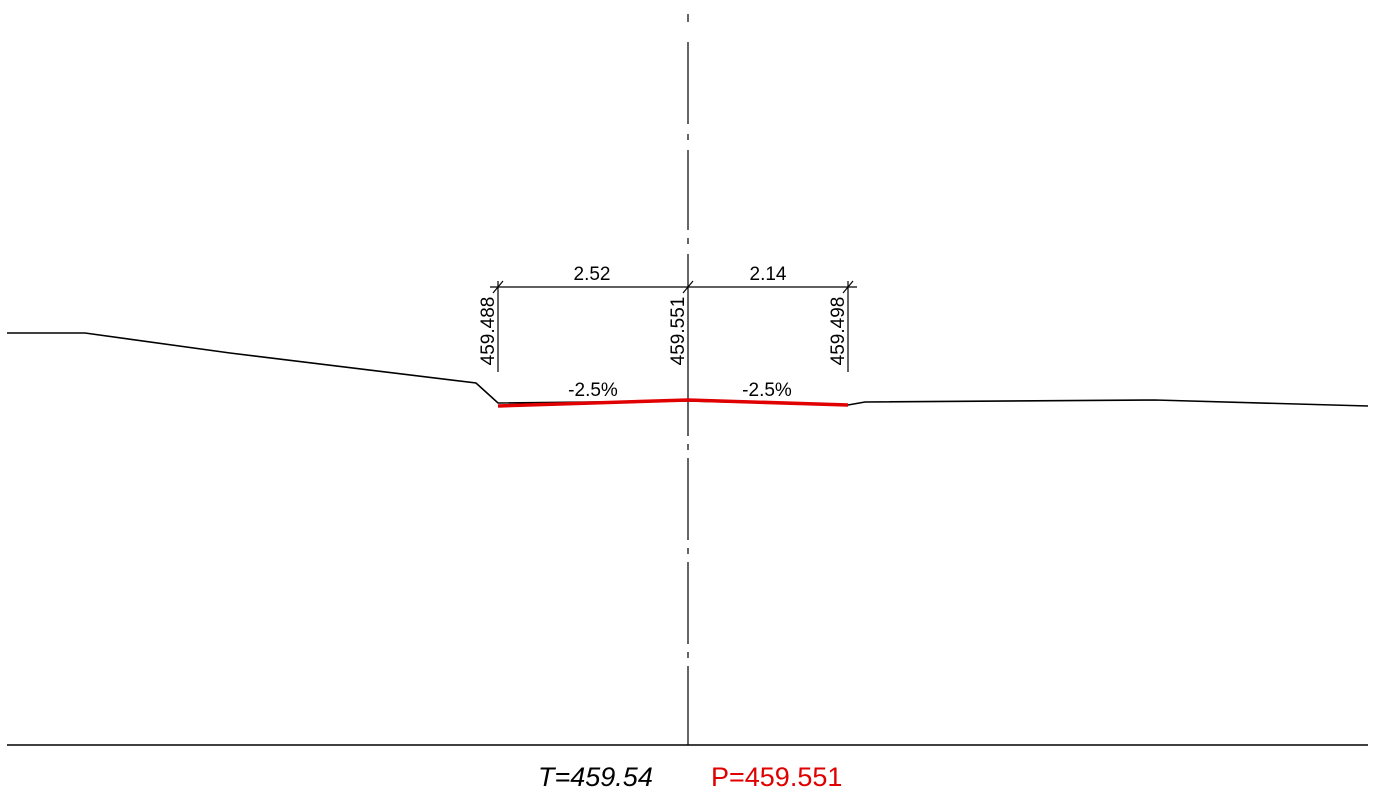 This screenshot has height=796, width=1375. Describe the element at coordinates (678, 331) in the screenshot. I see `centerline-elevation-label: 459.551` at that location.